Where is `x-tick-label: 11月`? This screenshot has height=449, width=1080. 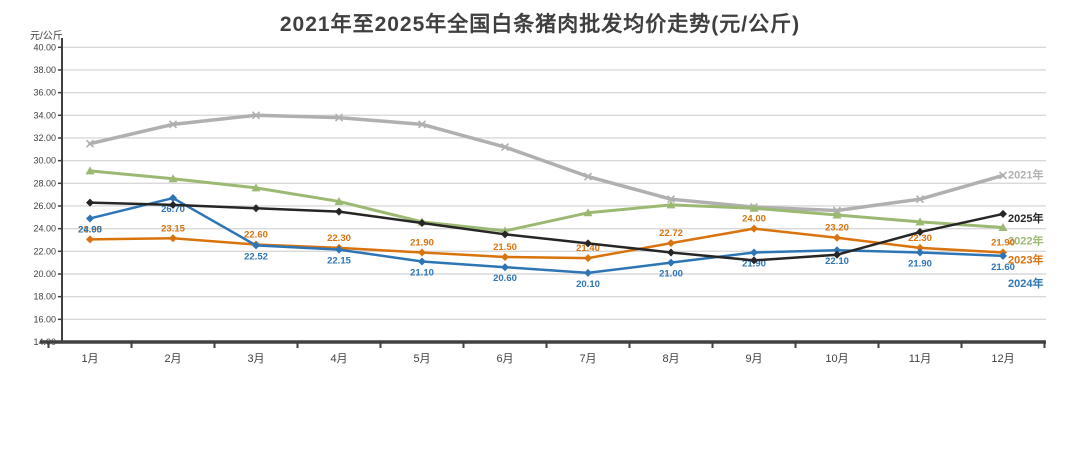
x-tick-label: 11月 is located at coordinates (920, 359).